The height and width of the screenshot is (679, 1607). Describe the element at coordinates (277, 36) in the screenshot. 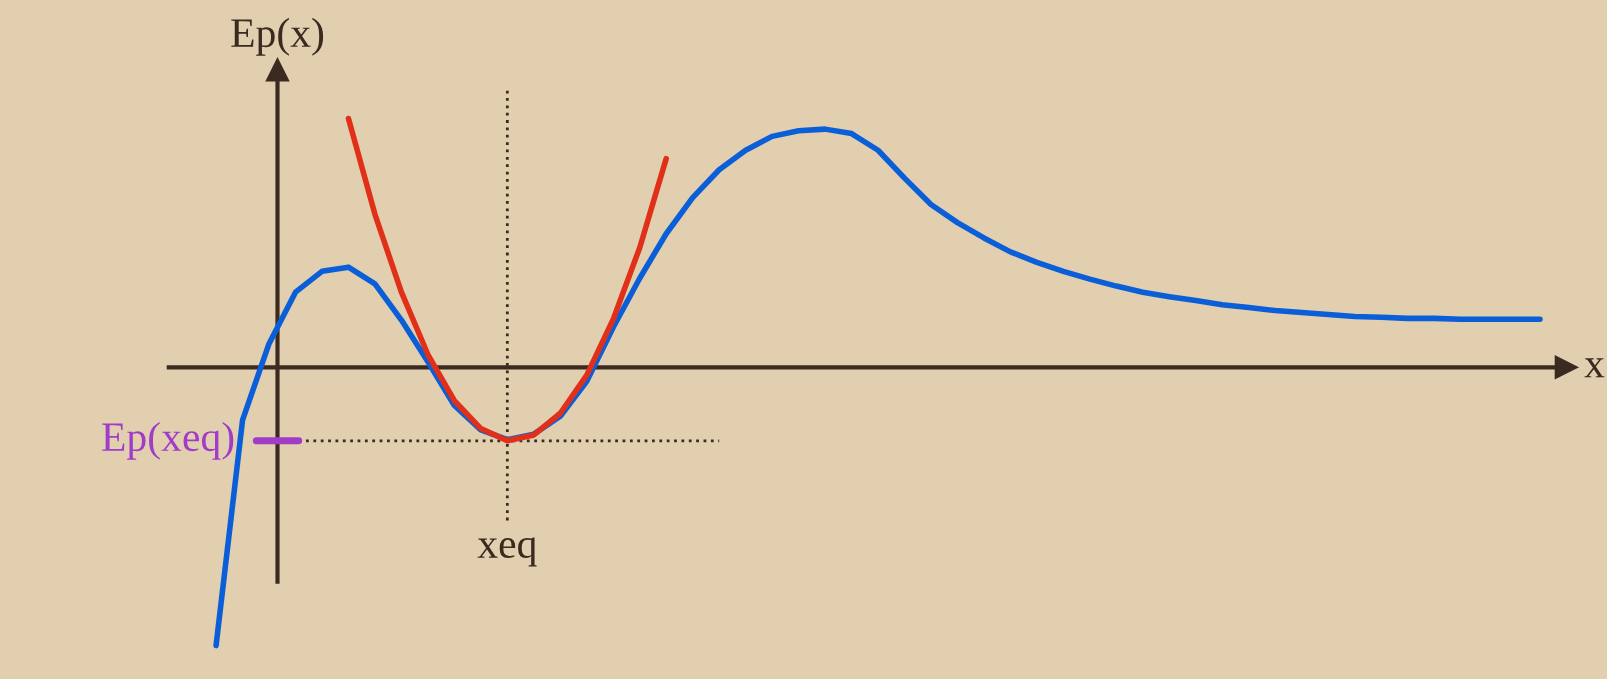

I see `y-axis-title: Ep(x)` at that location.